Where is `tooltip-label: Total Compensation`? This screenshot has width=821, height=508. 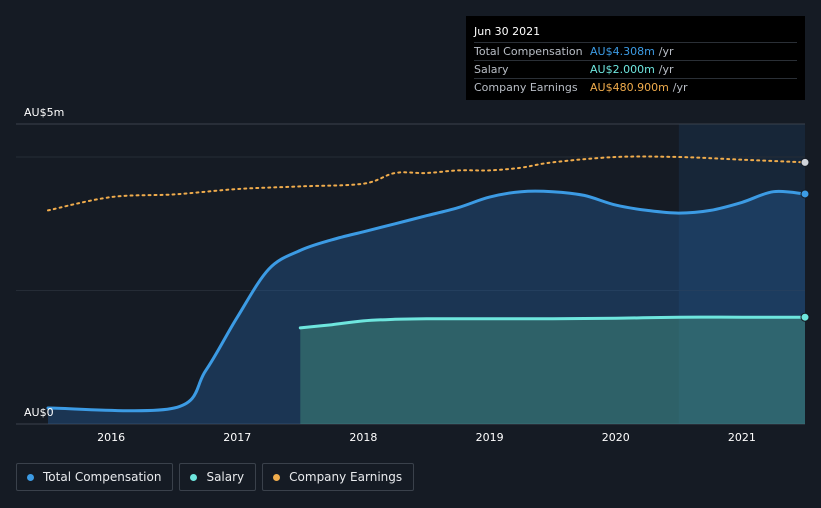 tooltip-label: Total Compensation is located at coordinates (528, 51).